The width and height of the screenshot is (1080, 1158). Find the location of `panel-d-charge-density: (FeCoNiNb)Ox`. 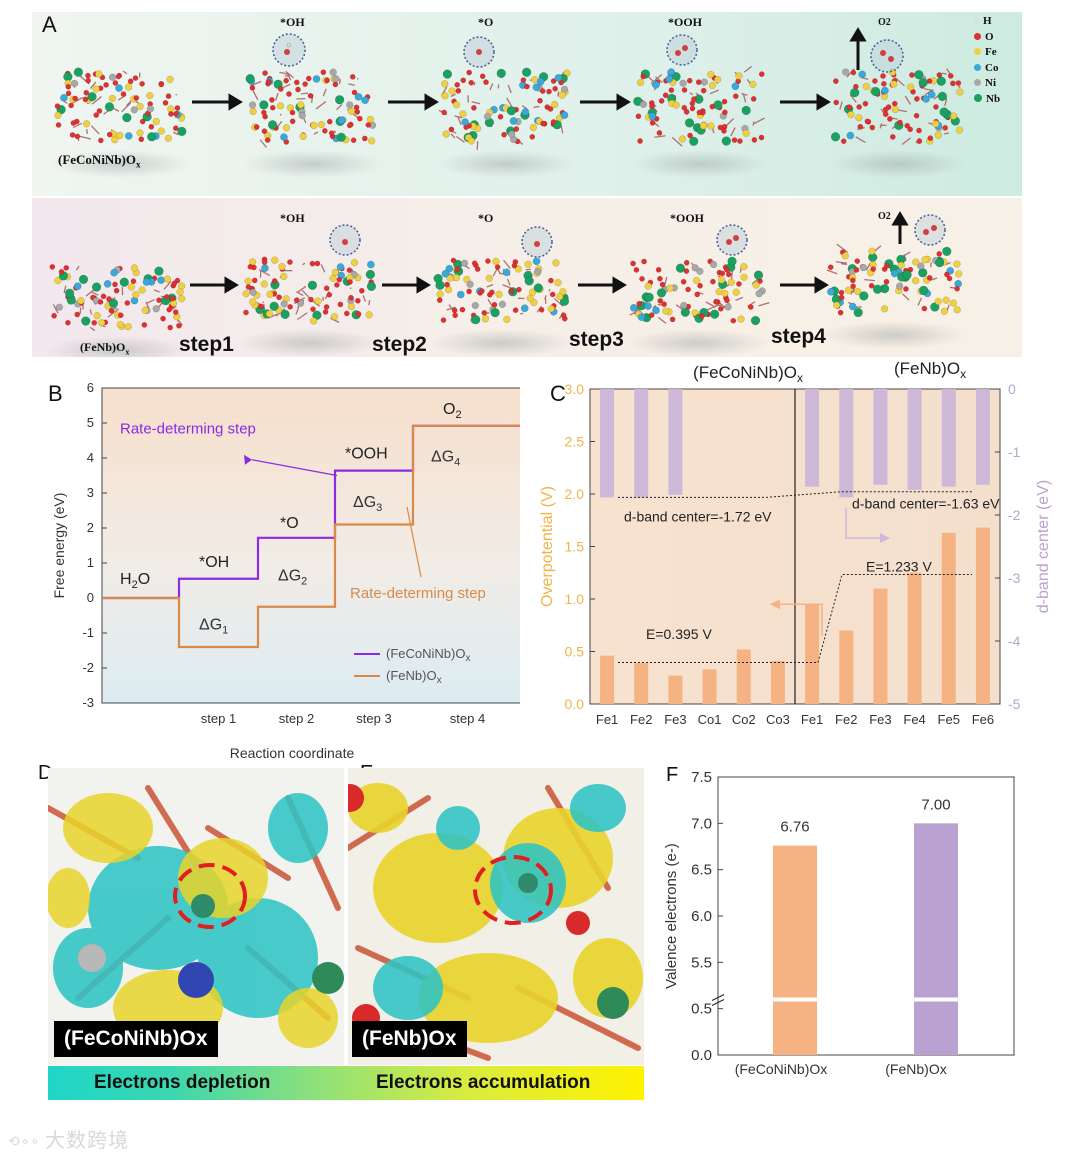

panel-d-charge-density: (FeCoNiNb)Ox is located at coordinates (196, 916).